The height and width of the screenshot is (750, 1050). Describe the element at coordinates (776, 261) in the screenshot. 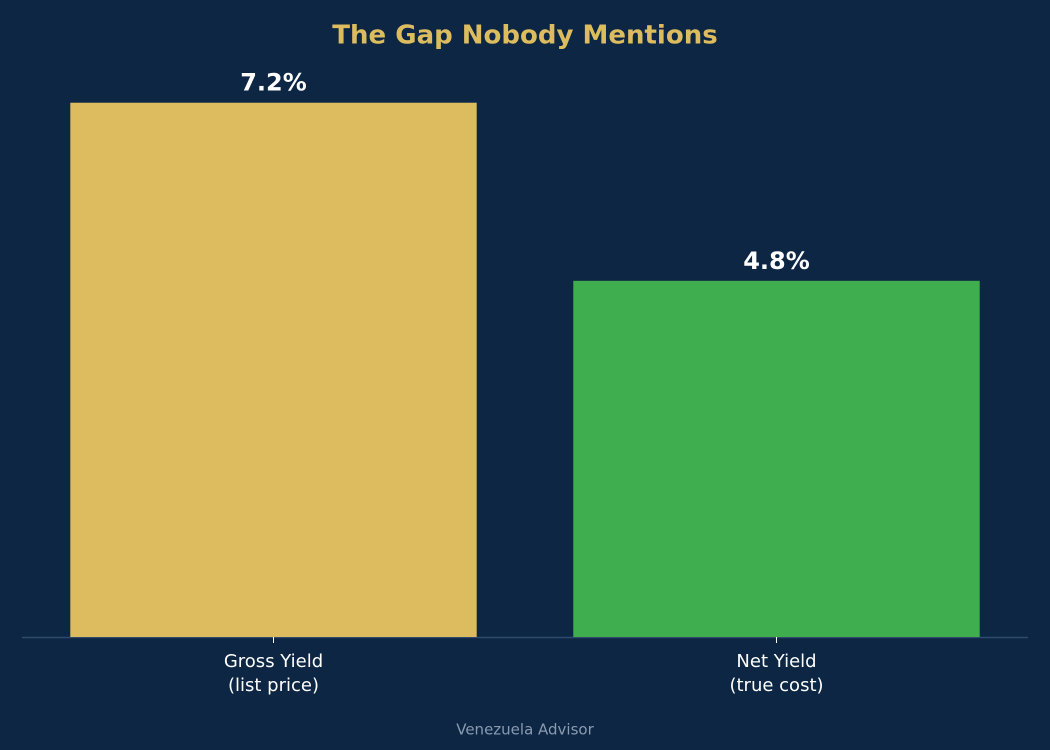

I see `value-label: 4.8%` at that location.